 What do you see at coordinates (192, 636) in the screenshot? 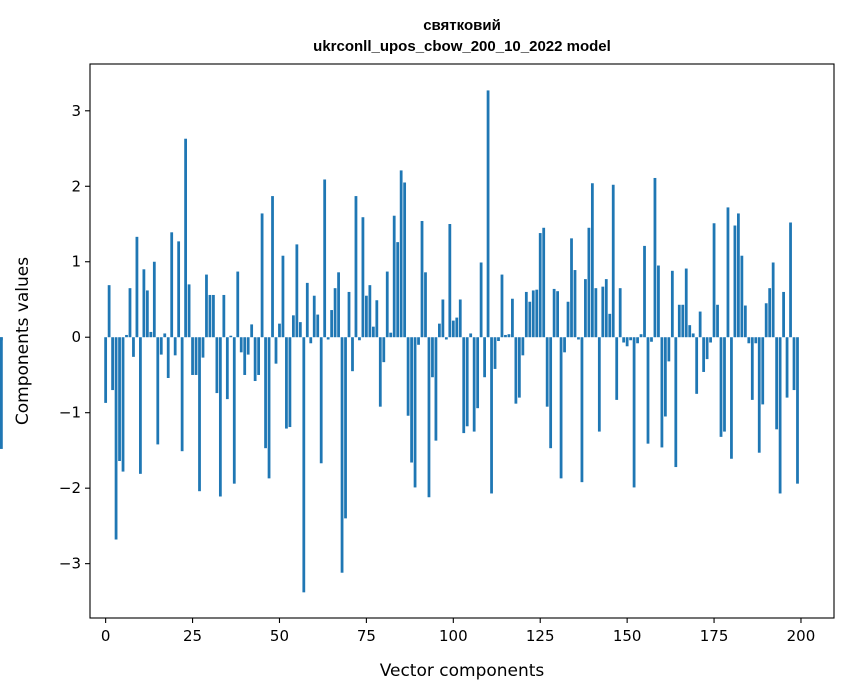
I see `x-tick-label: 25` at bounding box center [192, 636].